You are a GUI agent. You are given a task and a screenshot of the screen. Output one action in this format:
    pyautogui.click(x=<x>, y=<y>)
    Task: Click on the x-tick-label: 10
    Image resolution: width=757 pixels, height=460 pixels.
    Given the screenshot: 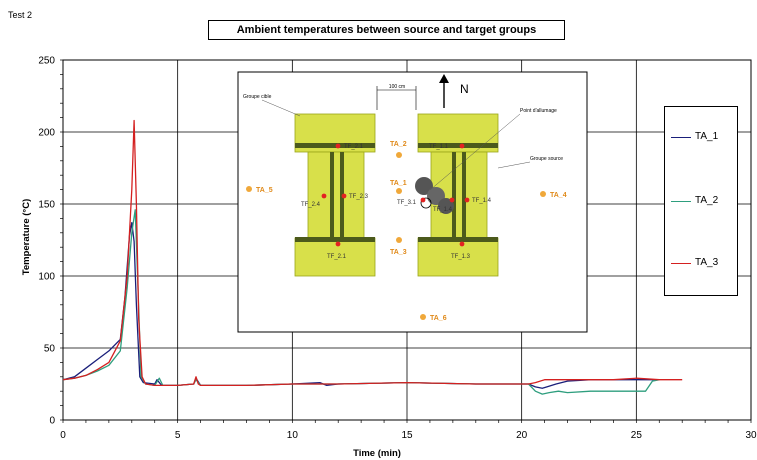 What is the action you would take?
    pyautogui.click(x=293, y=435)
    